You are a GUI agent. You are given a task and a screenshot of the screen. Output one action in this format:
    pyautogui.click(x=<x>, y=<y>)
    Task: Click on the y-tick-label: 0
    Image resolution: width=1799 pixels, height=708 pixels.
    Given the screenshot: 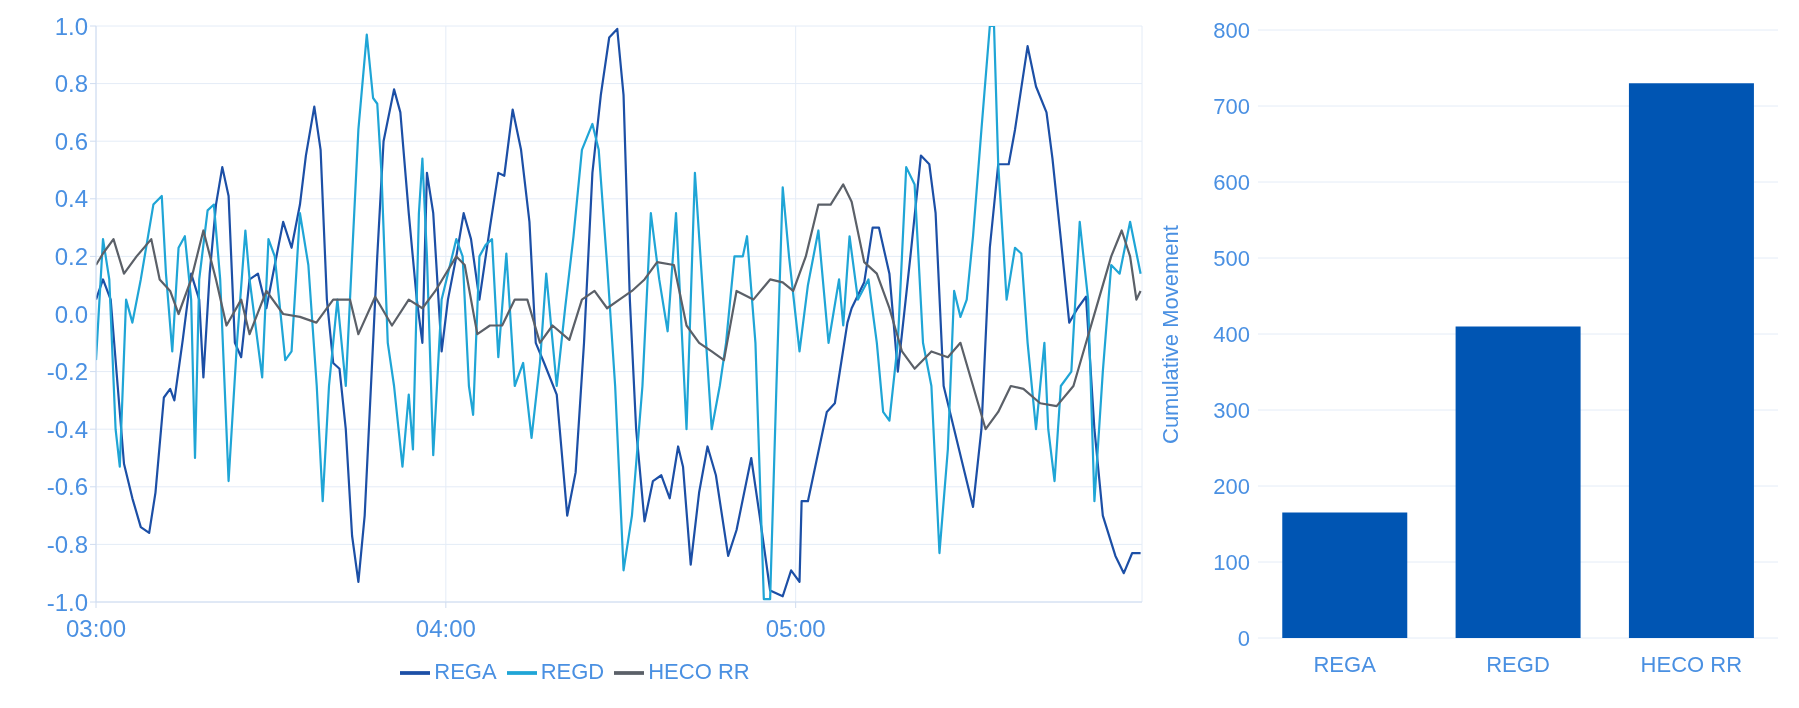 What is the action you would take?
    pyautogui.click(x=1243, y=638)
    